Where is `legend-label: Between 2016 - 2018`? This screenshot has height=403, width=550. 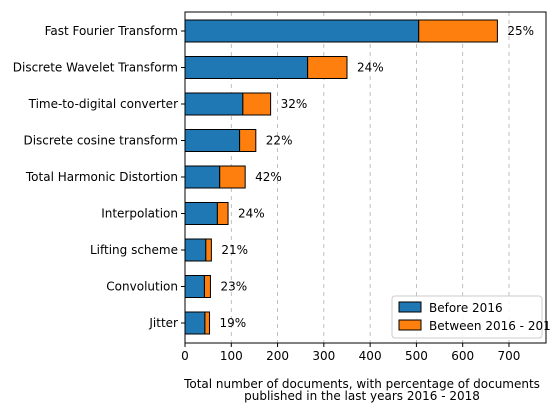 legend-label: Between 2016 - 2018 is located at coordinates (489, 326).